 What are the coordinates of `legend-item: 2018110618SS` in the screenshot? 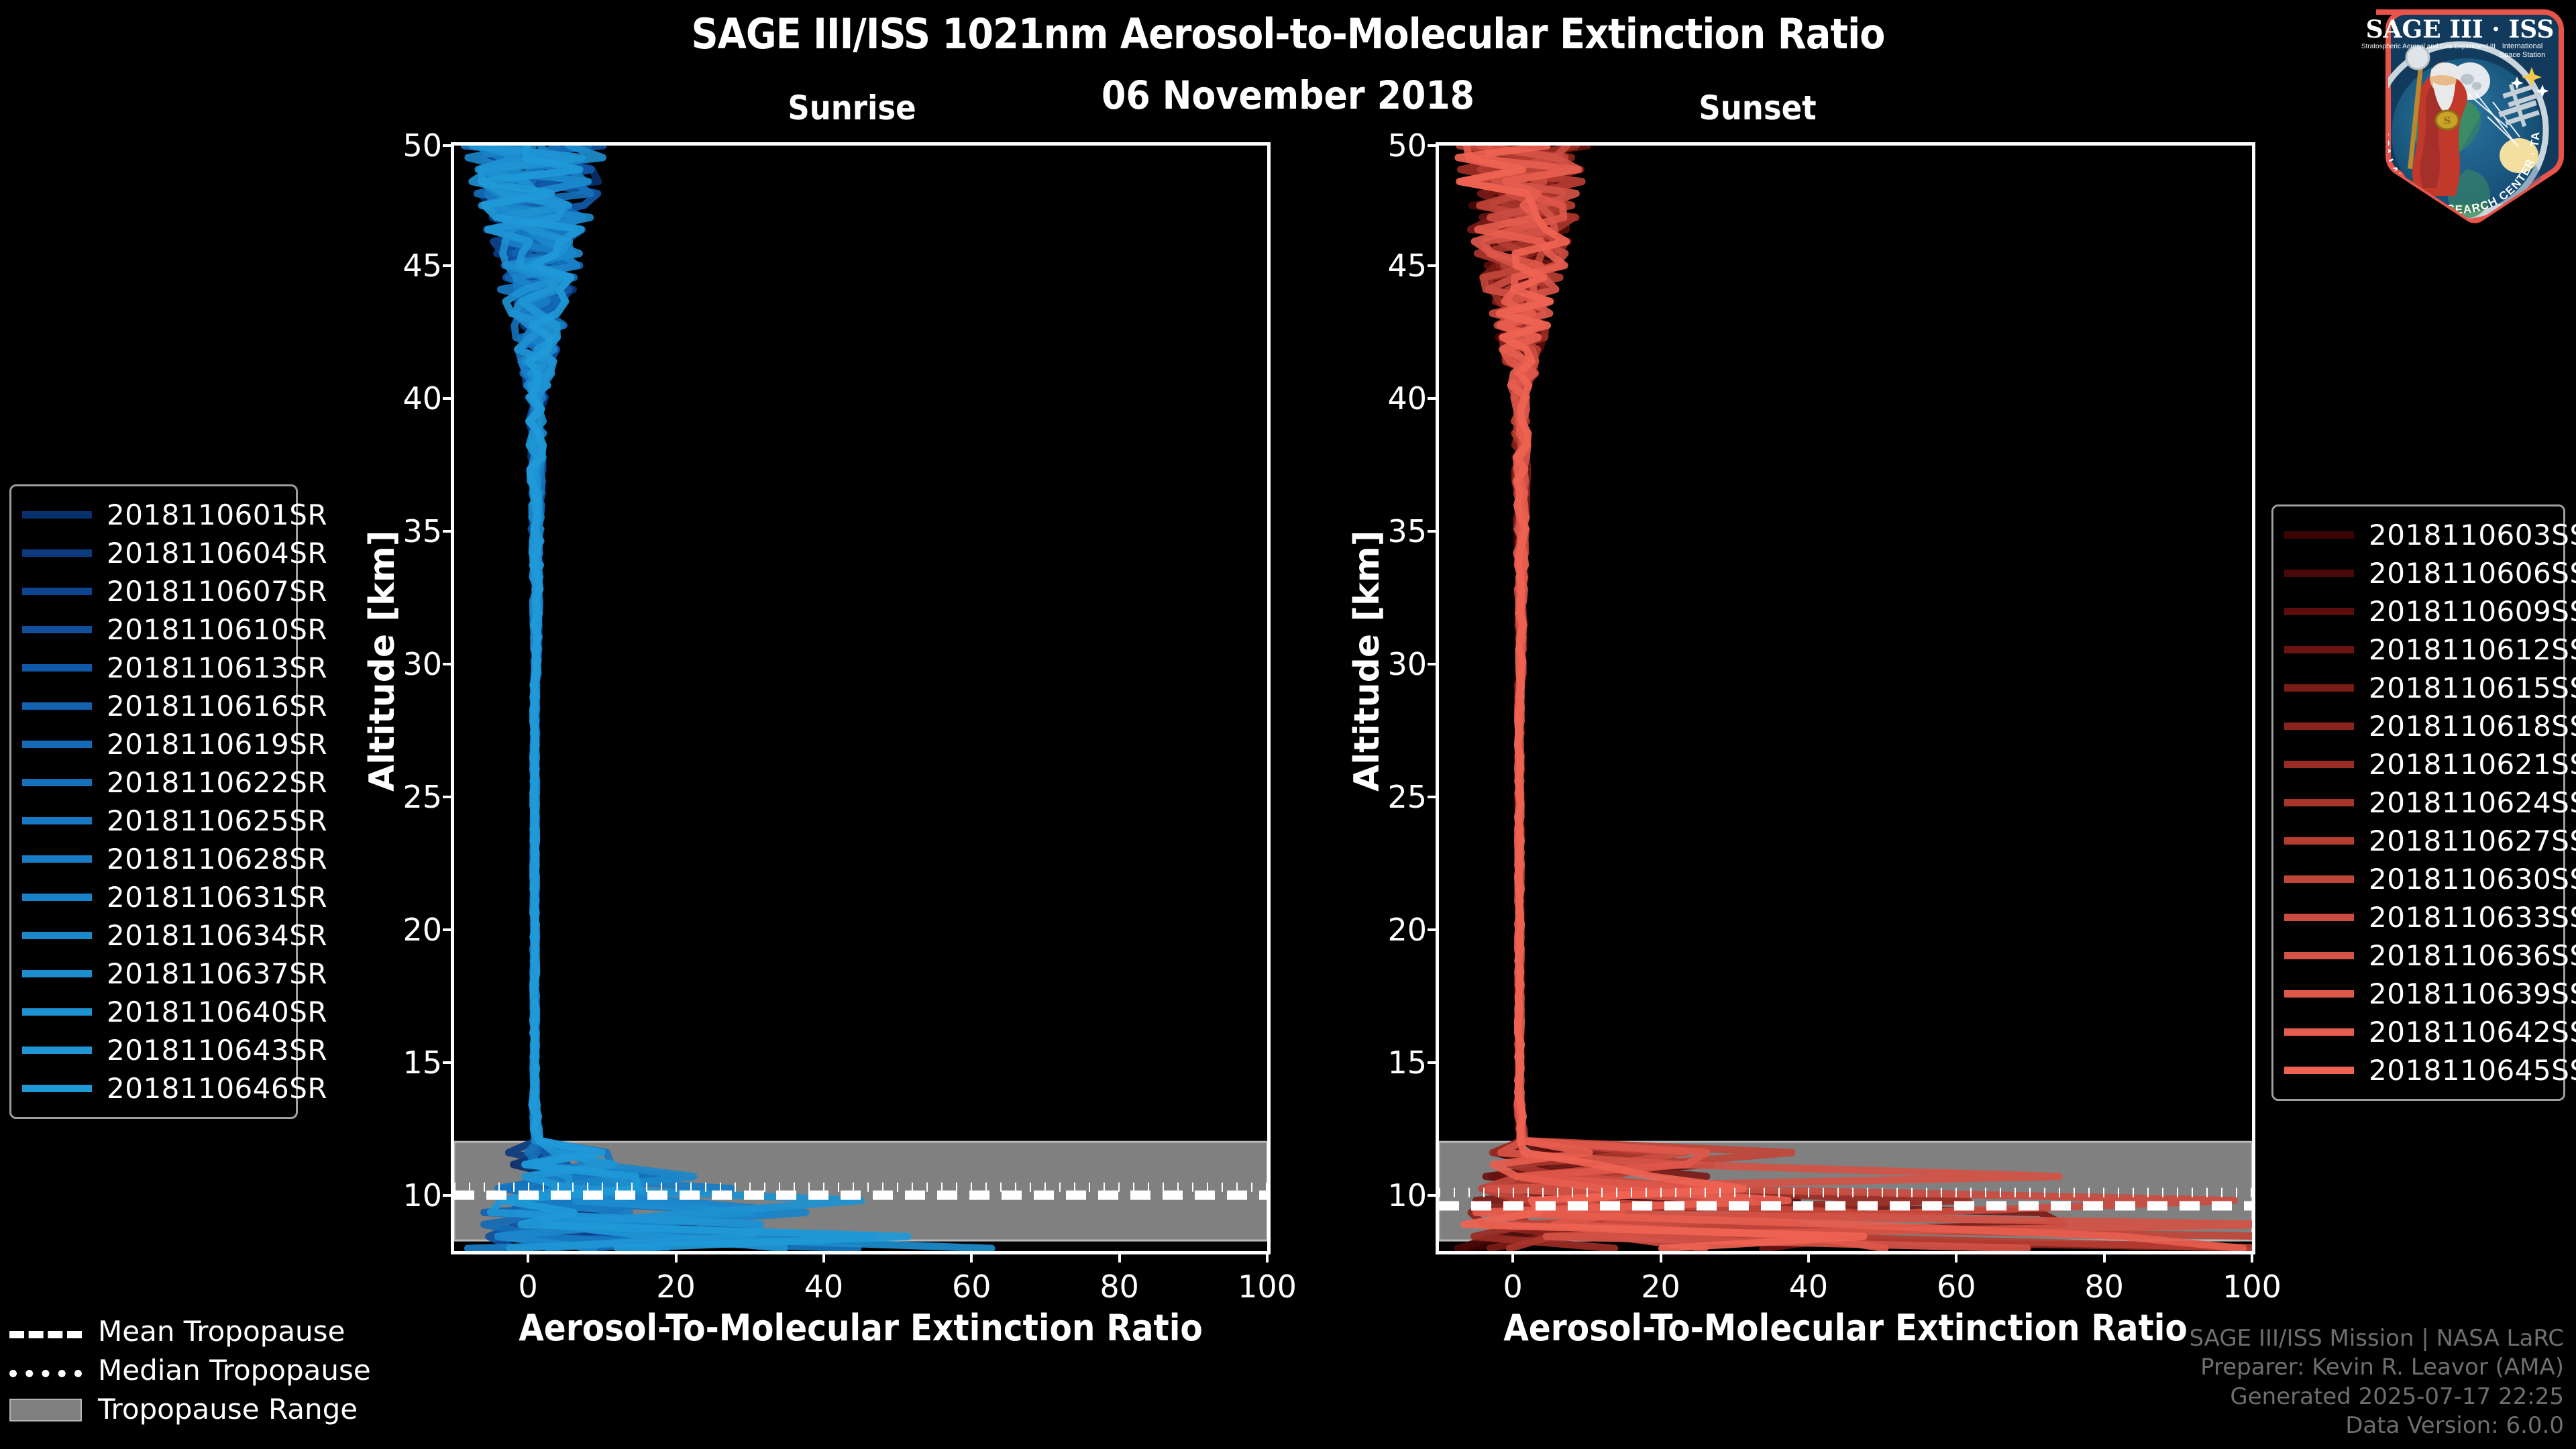 It's located at (2430, 726).